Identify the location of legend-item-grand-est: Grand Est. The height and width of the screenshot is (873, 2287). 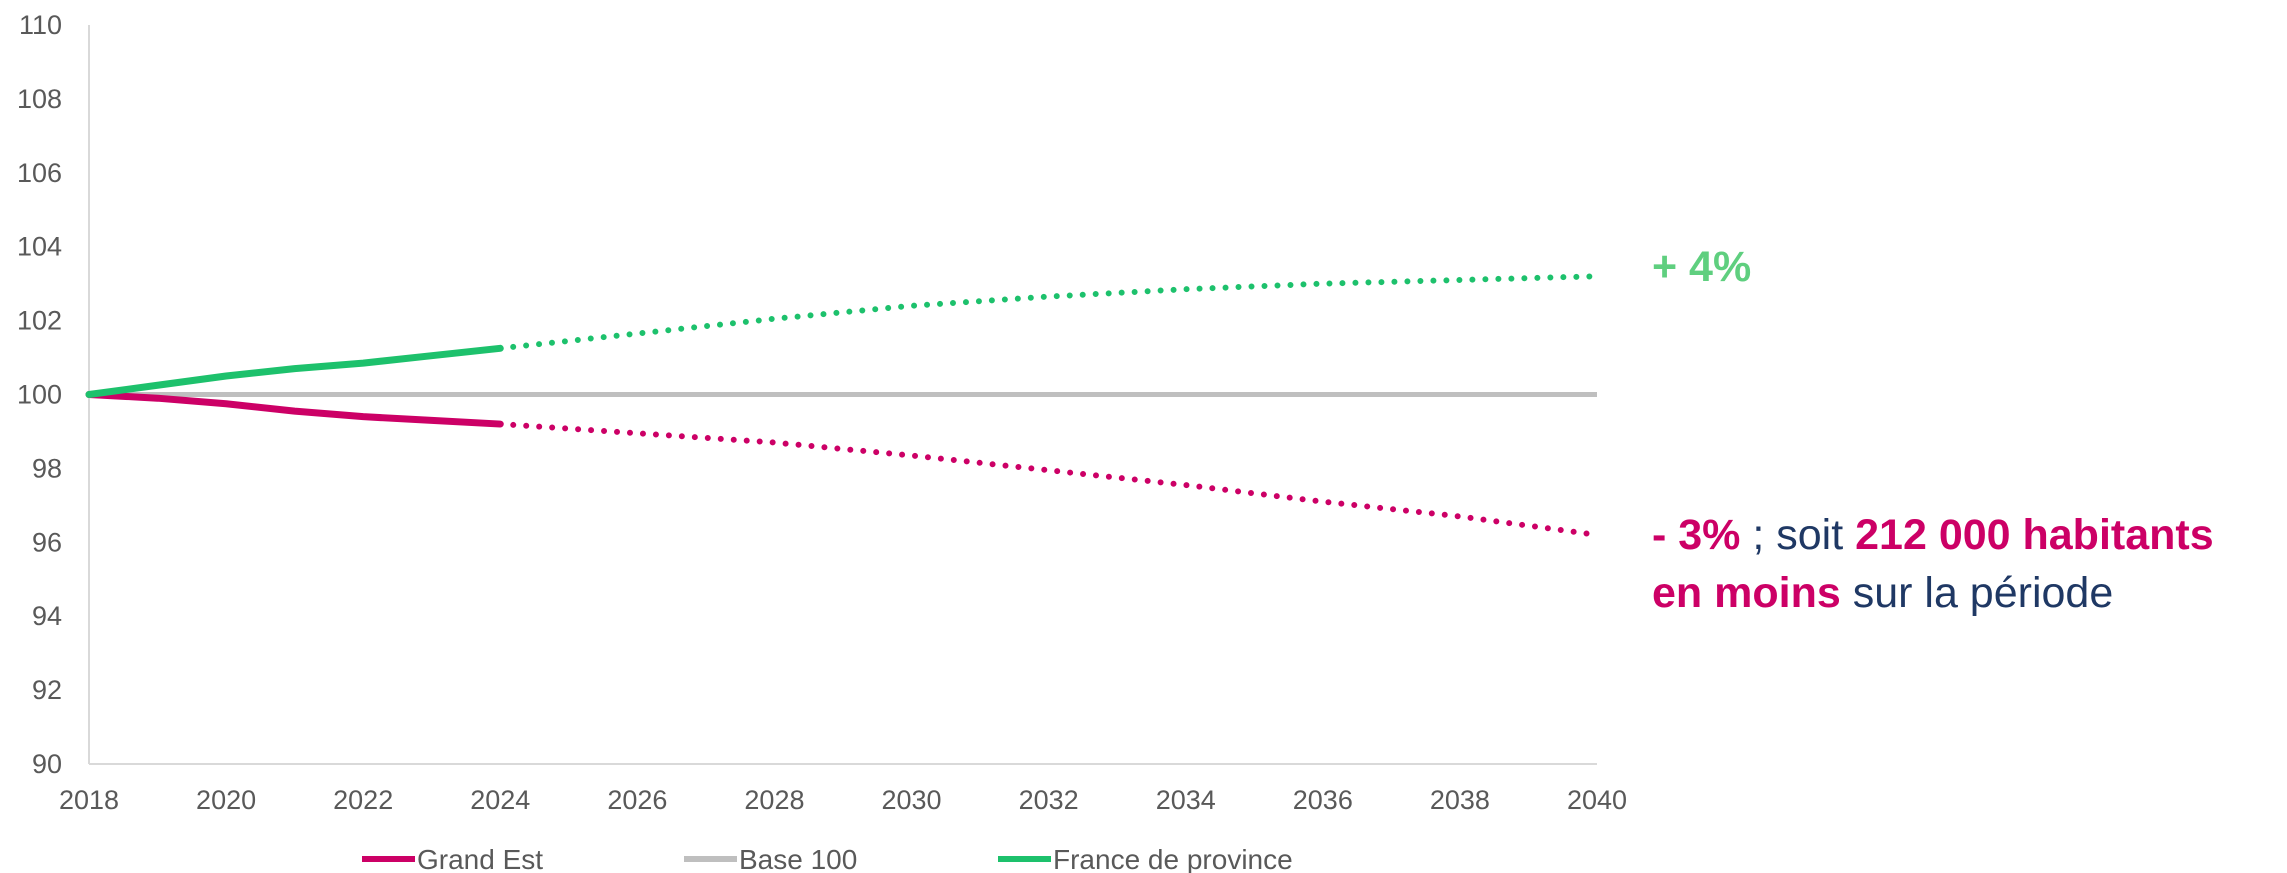
(452, 858).